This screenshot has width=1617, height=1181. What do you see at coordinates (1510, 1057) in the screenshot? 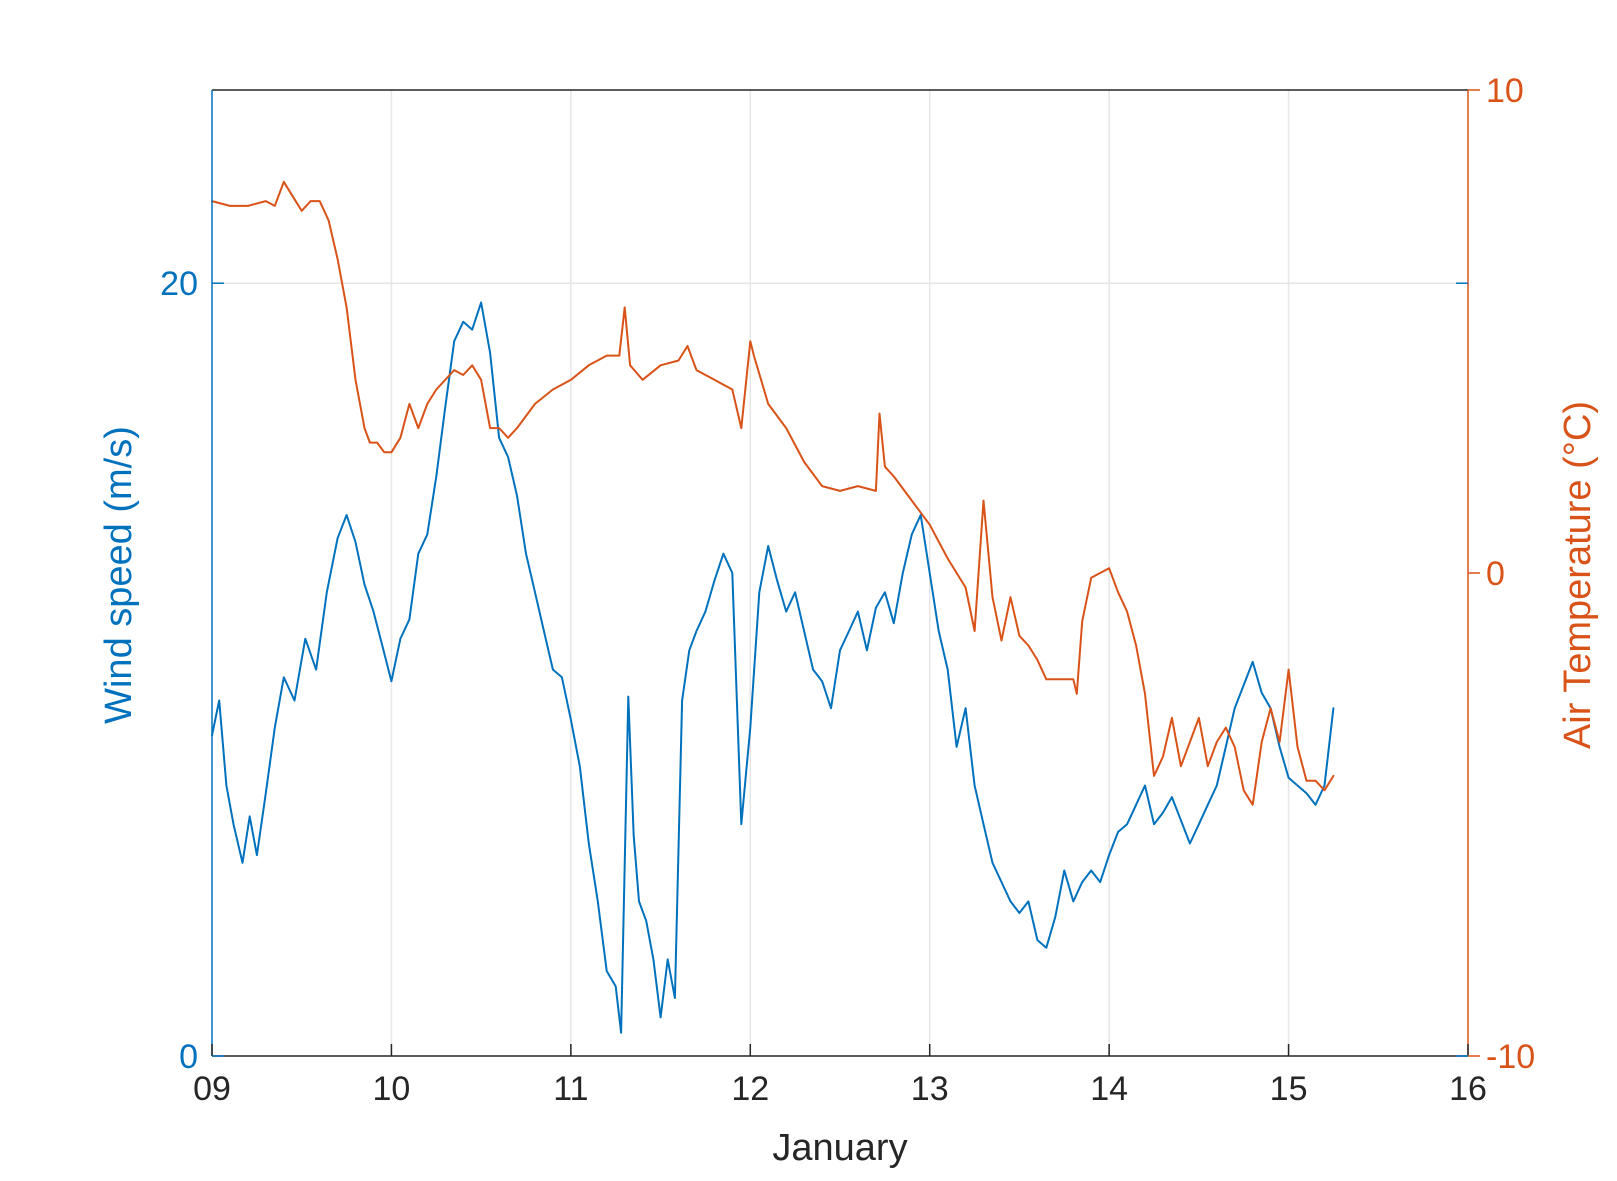
I see `y-right-tick-label: -10` at bounding box center [1510, 1057].